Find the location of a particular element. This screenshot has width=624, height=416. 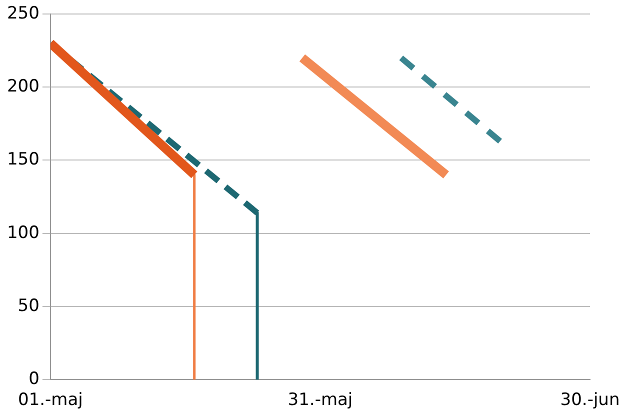

y-tick-label: 250 is located at coordinates (23, 13).